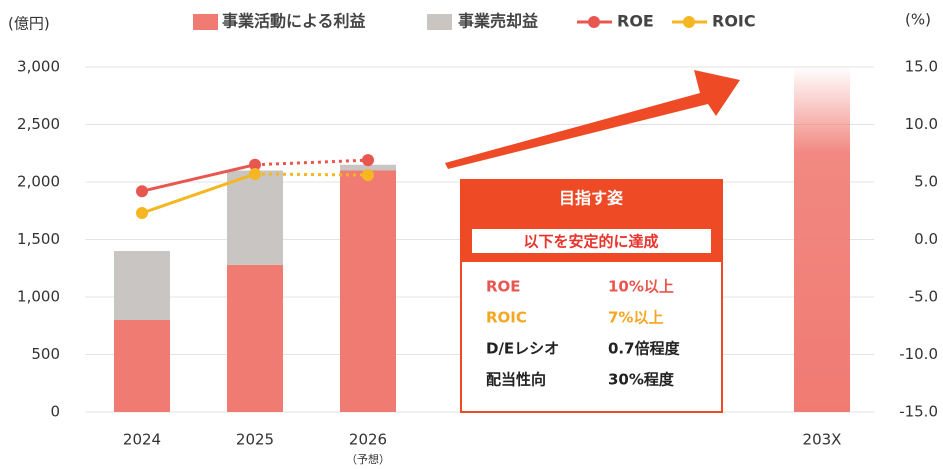 This screenshot has height=469, width=943. Describe the element at coordinates (498, 21) in the screenshot. I see `legend-label: 事業売却益` at that location.